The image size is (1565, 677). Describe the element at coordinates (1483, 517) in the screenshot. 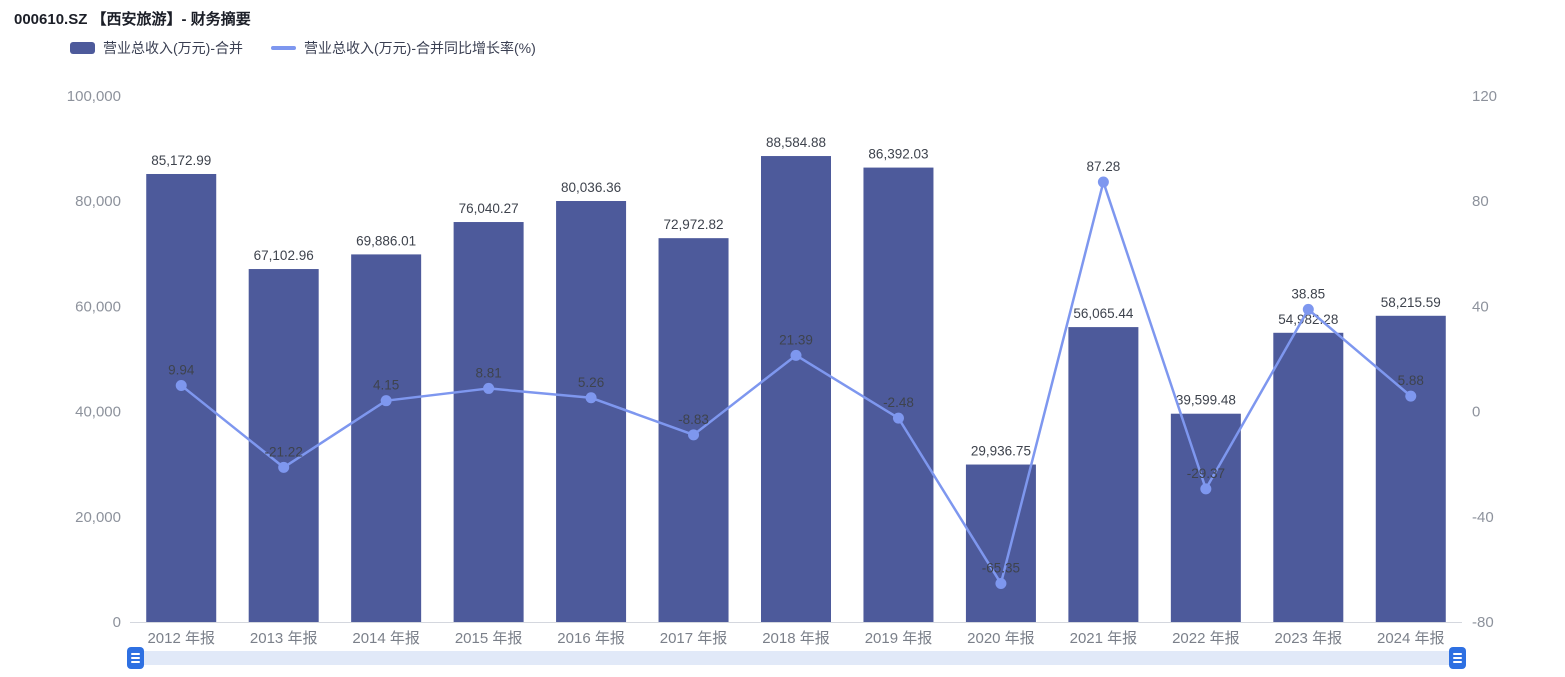

I see `right-axis-tick-label: -40` at that location.